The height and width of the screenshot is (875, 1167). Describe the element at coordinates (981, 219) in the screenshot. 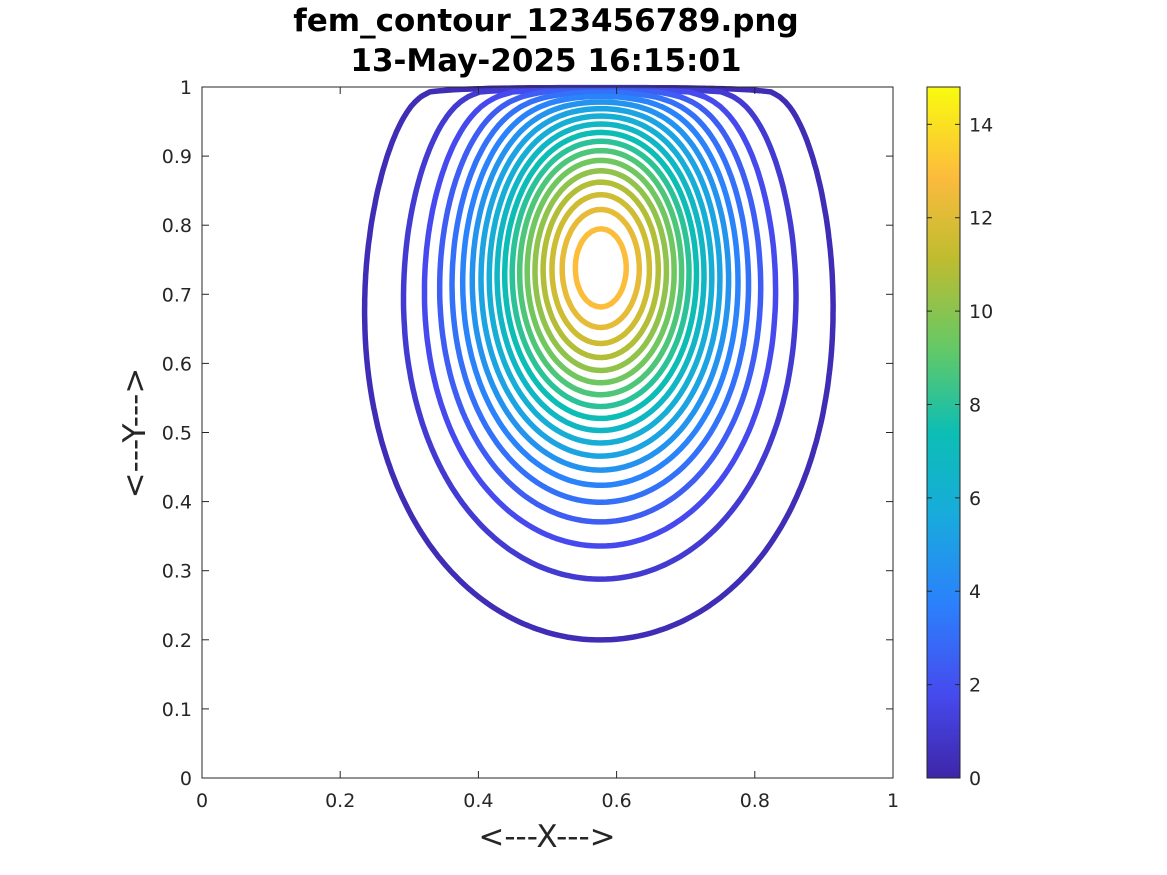

I see `colorbar-tick-label: 12` at that location.